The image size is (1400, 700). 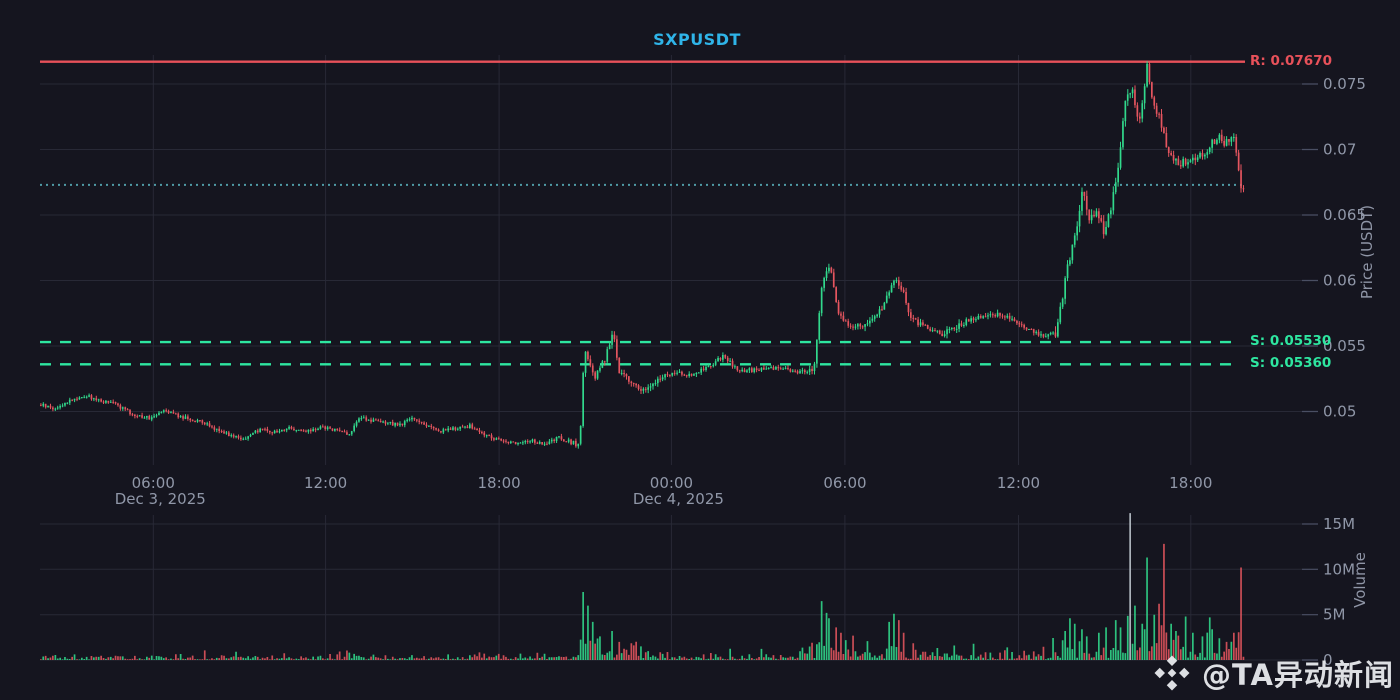 What do you see at coordinates (1344, 346) in the screenshot?
I see `svg-text: 0.055` at bounding box center [1344, 346].